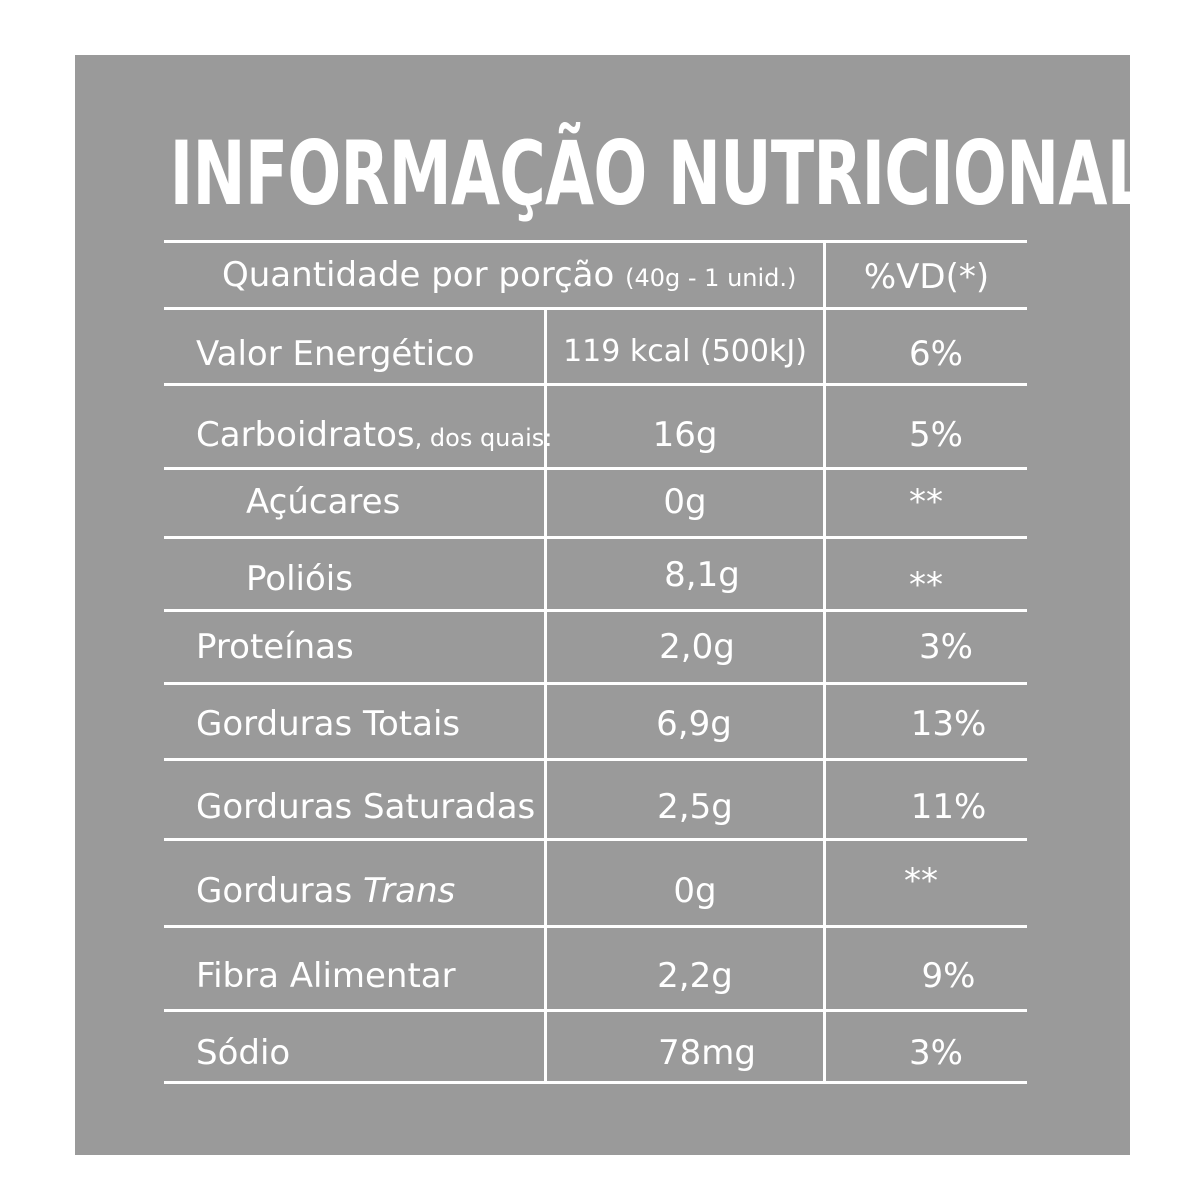 The image size is (1200, 1200). Describe the element at coordinates (418, 275) in the screenshot. I see `serving-label: Quantidade por porção` at that location.